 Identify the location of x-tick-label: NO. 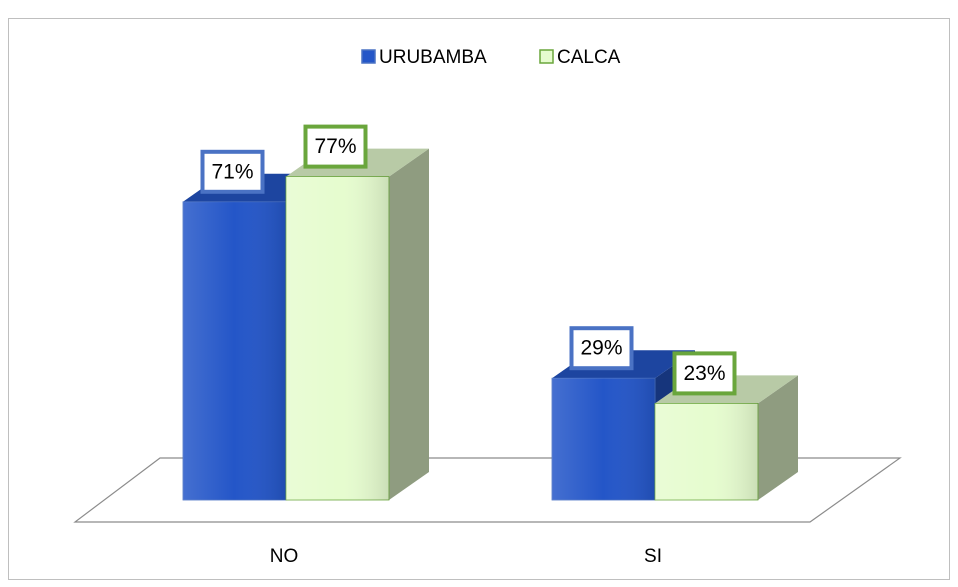
(284, 556).